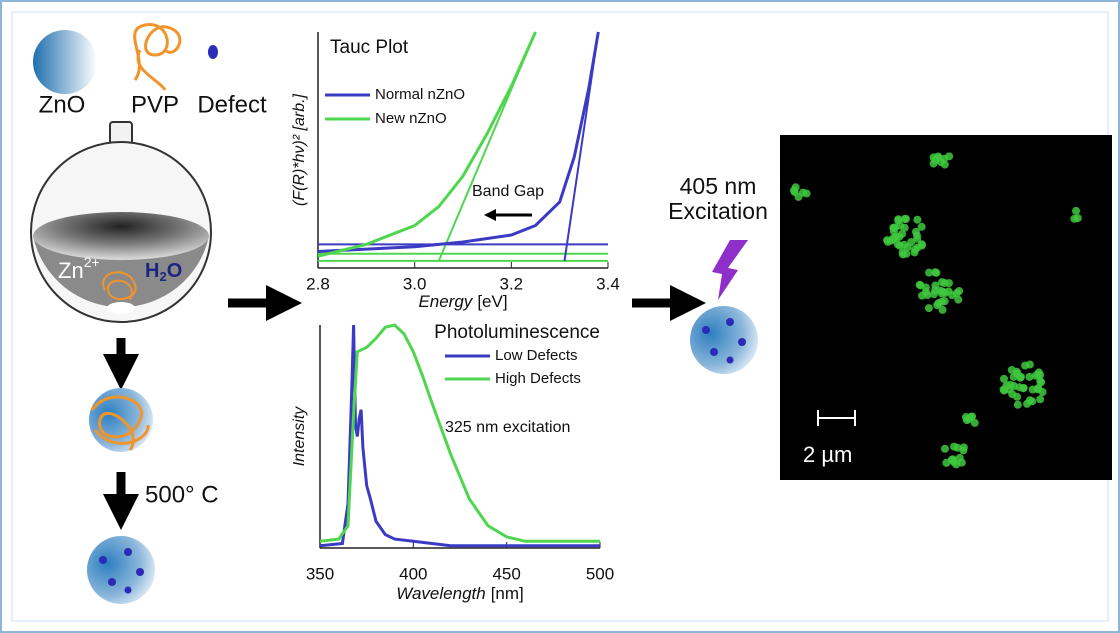 The image size is (1120, 633). What do you see at coordinates (718, 186) in the screenshot?
I see `excitation-line1: 405 nm` at bounding box center [718, 186].